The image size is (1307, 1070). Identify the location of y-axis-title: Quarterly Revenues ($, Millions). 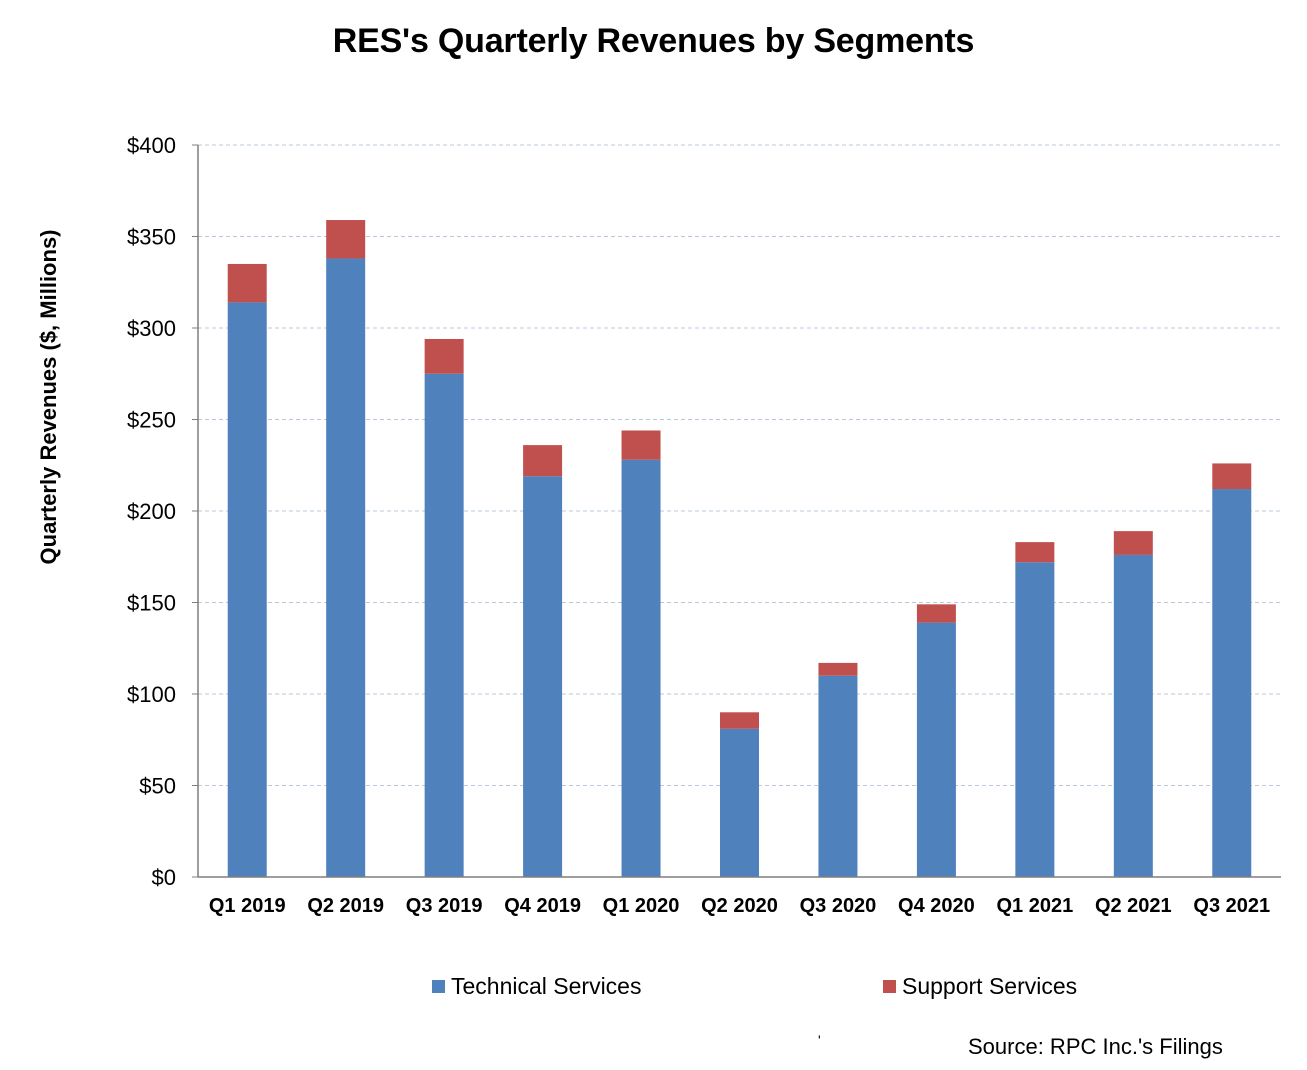
(48, 397).